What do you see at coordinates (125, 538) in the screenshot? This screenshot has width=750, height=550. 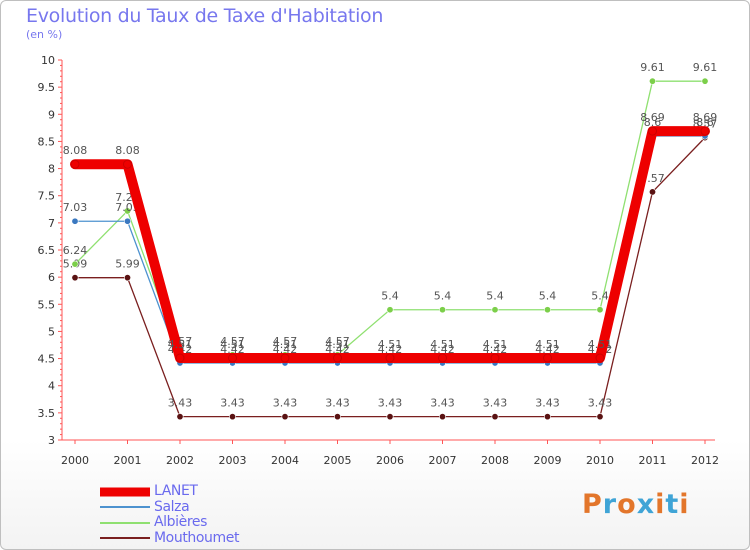 I see `legend-swatch-mouthoumet` at bounding box center [125, 538].